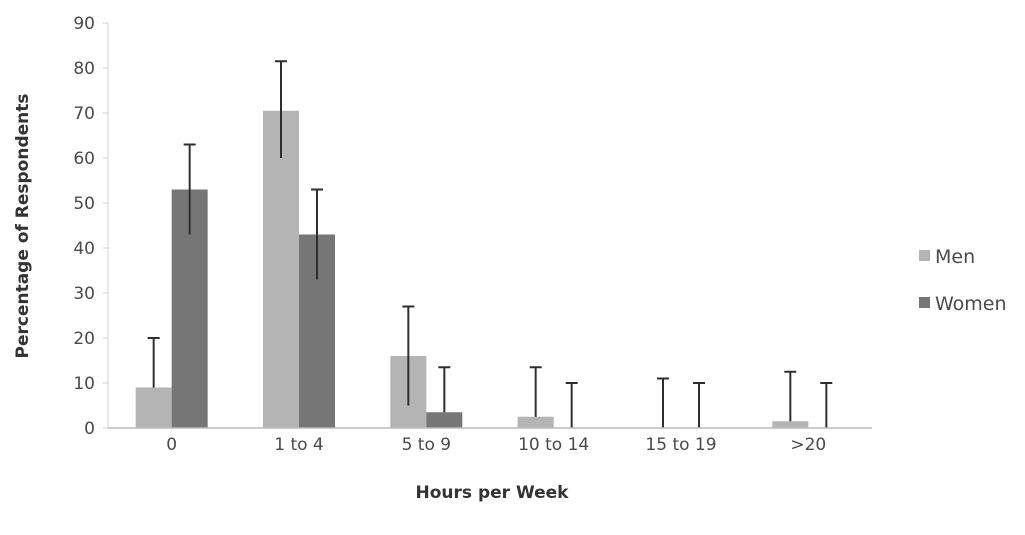 This screenshot has width=1025, height=535. Describe the element at coordinates (84, 204) in the screenshot. I see `y-tick-label: 50` at that location.